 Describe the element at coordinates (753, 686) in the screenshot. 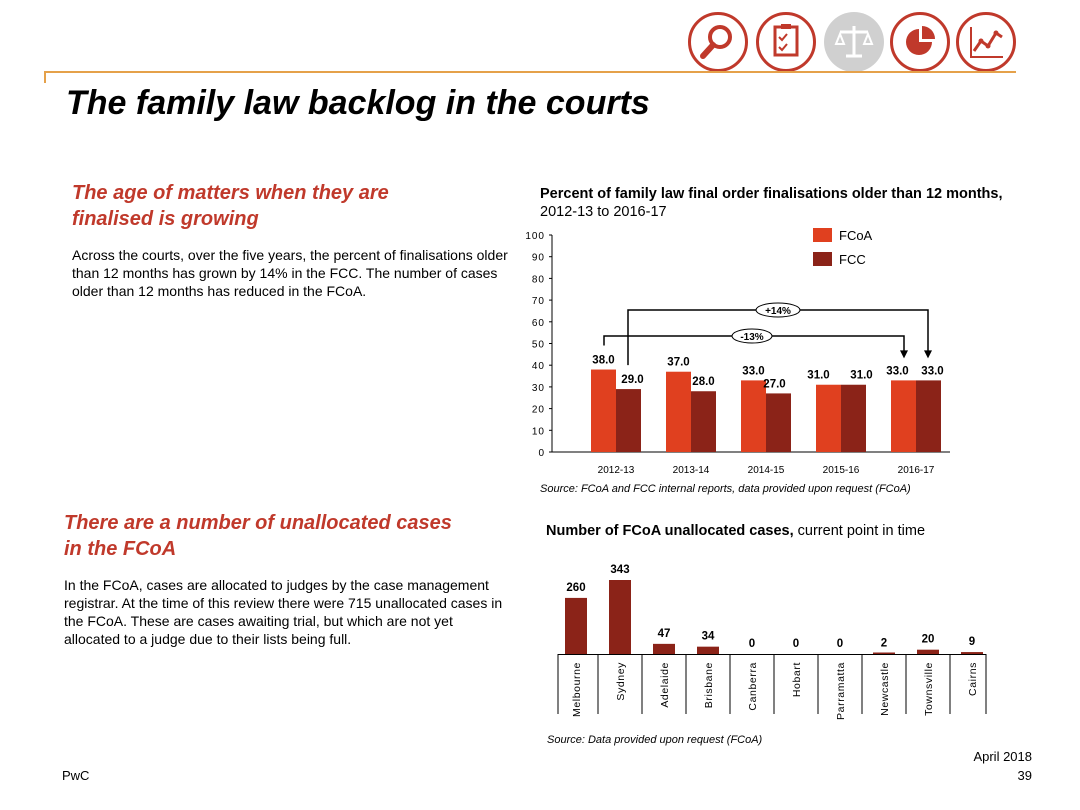

I see `chart2-x-tick-label: Canberra` at that location.